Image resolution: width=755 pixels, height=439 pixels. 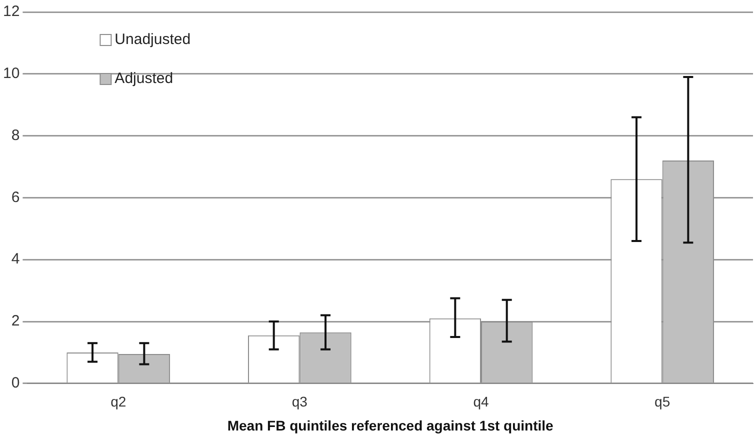 I want to click on x-tick-label: q4, so click(x=481, y=402).